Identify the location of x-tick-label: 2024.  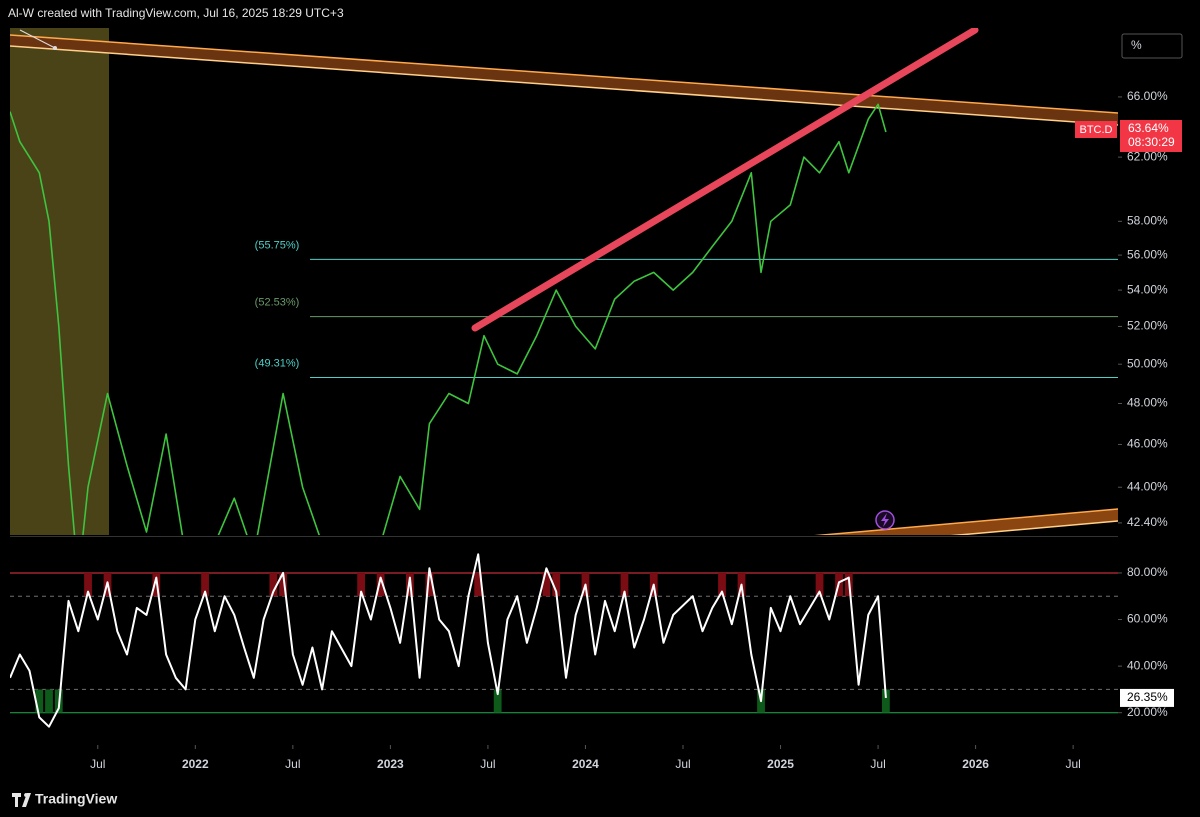
(585, 764).